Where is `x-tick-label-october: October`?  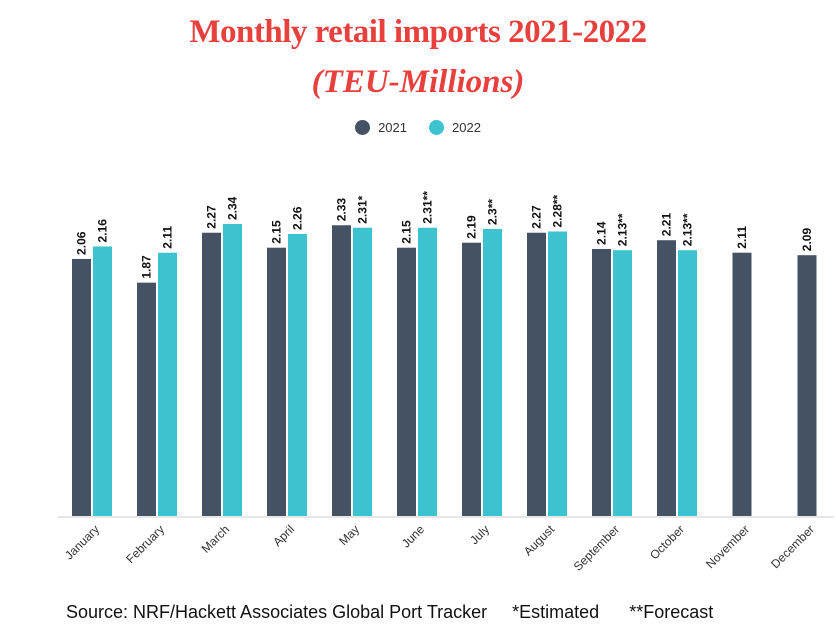 x-tick-label-october: October is located at coordinates (667, 542).